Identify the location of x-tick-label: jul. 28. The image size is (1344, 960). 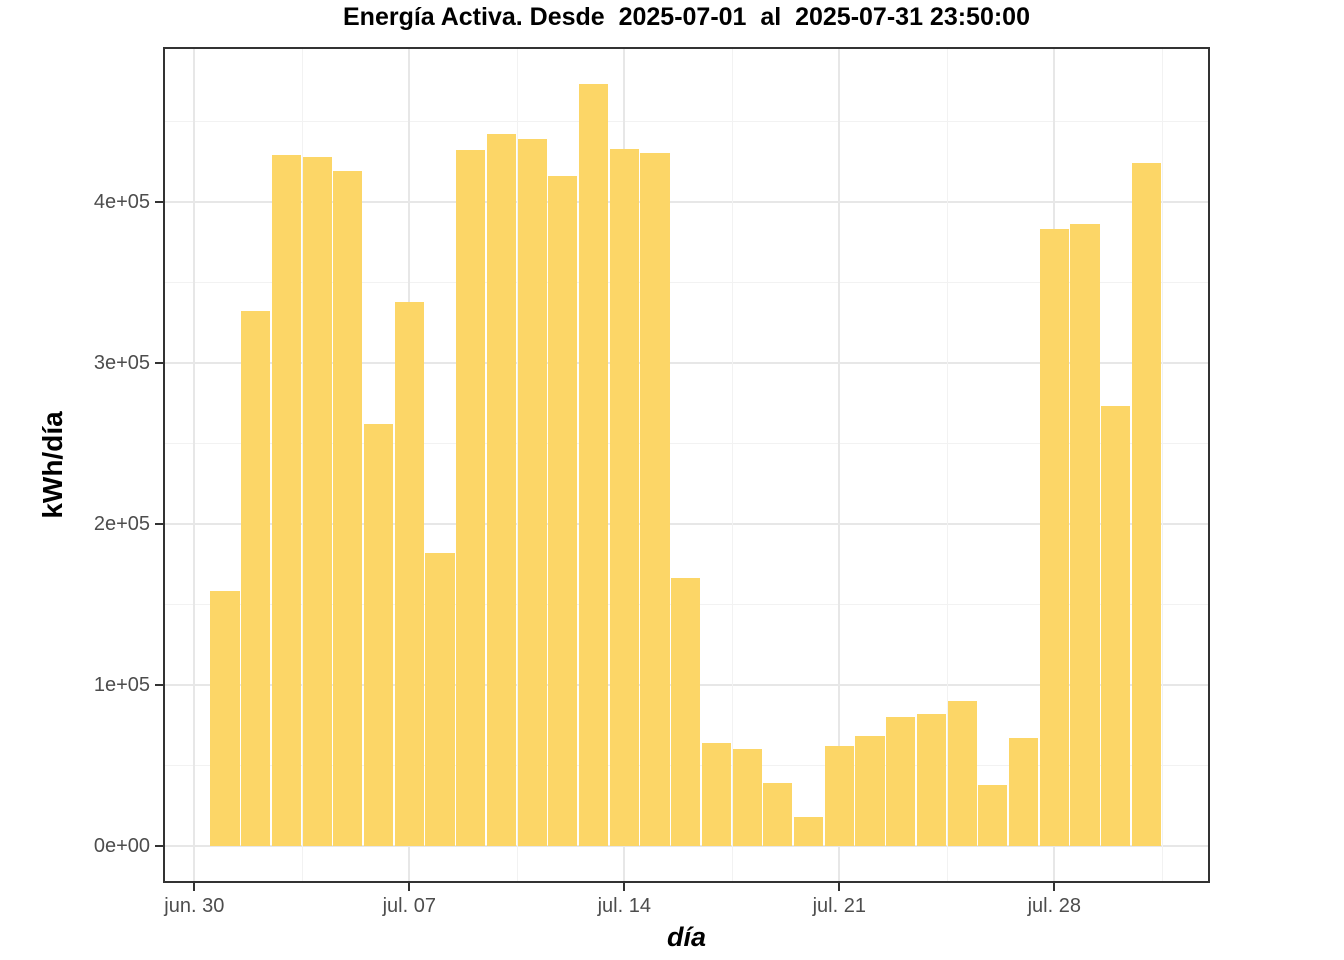
(1054, 906).